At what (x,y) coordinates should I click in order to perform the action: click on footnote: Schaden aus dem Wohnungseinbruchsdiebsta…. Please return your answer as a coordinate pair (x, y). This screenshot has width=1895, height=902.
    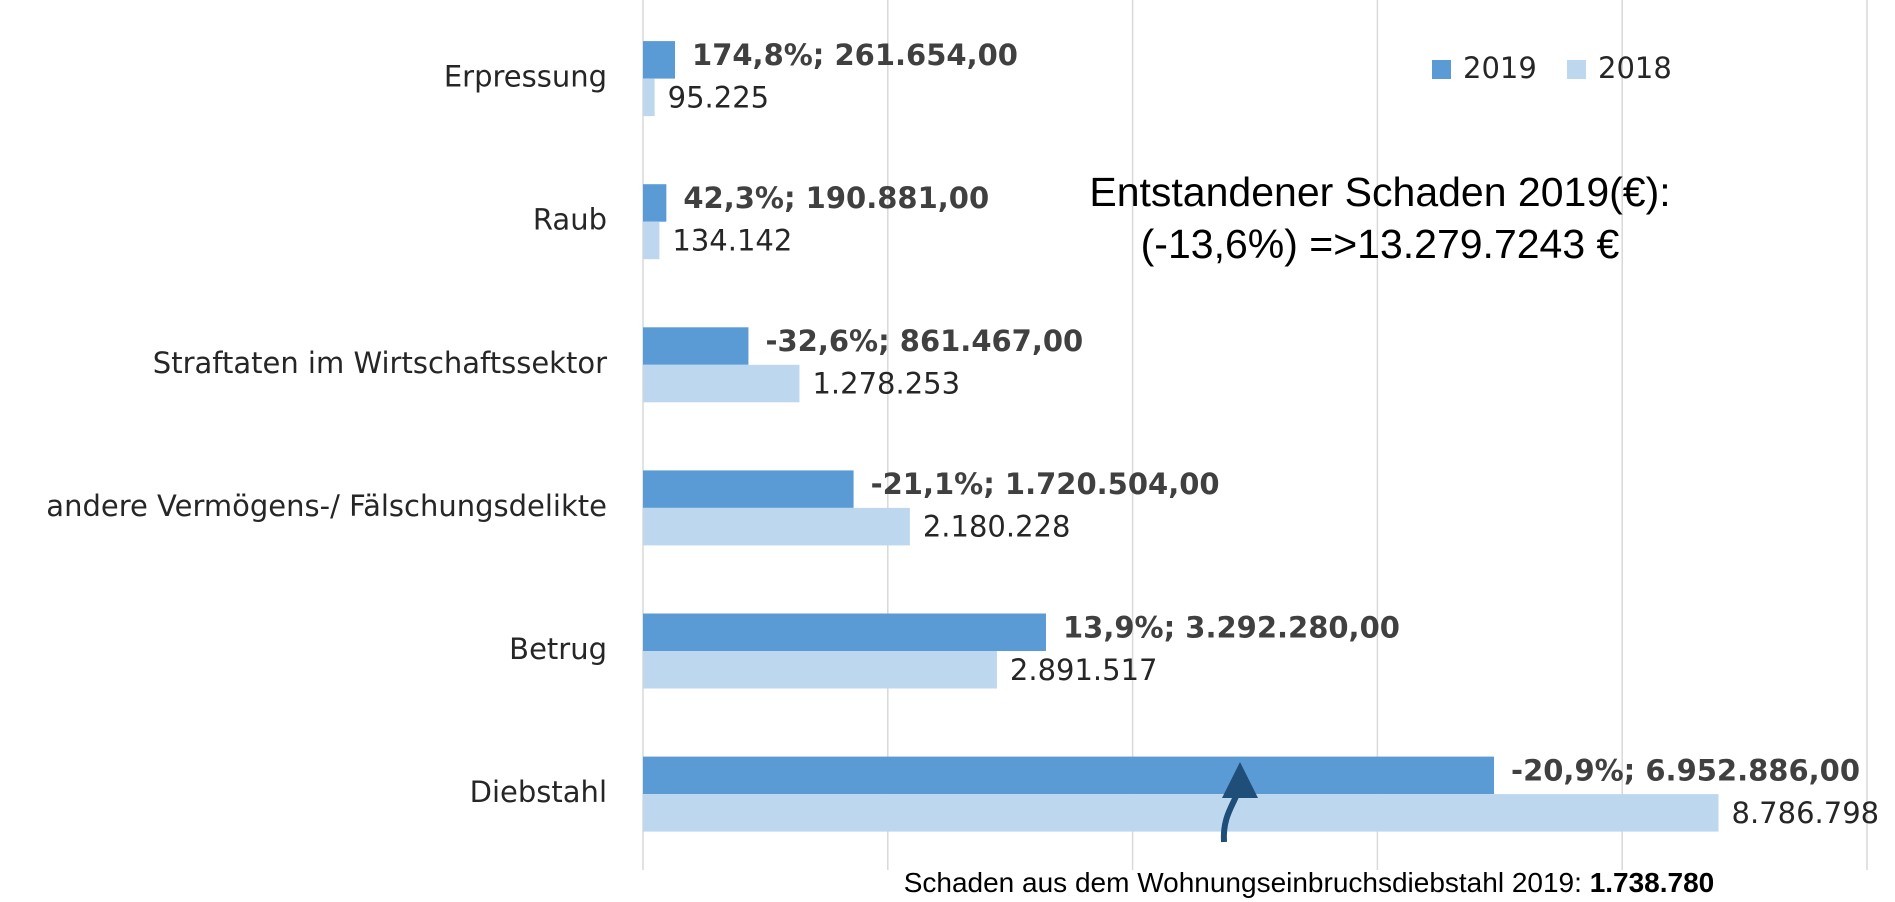
    Looking at the image, I should click on (1309, 882).